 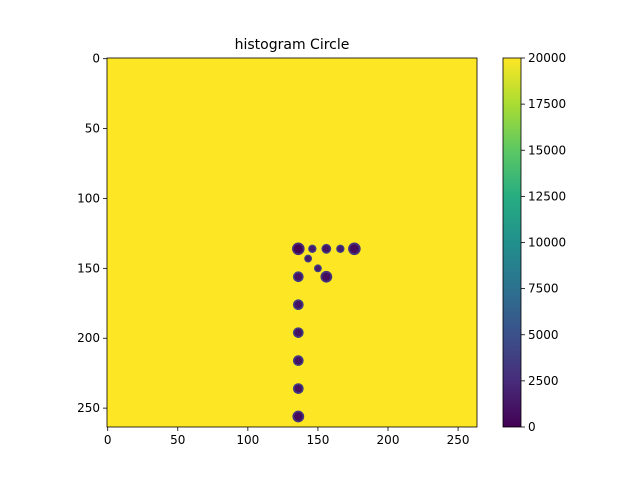 What do you see at coordinates (92, 233) in the screenshot?
I see `y-axis: 0 50 100 150 200 250` at bounding box center [92, 233].